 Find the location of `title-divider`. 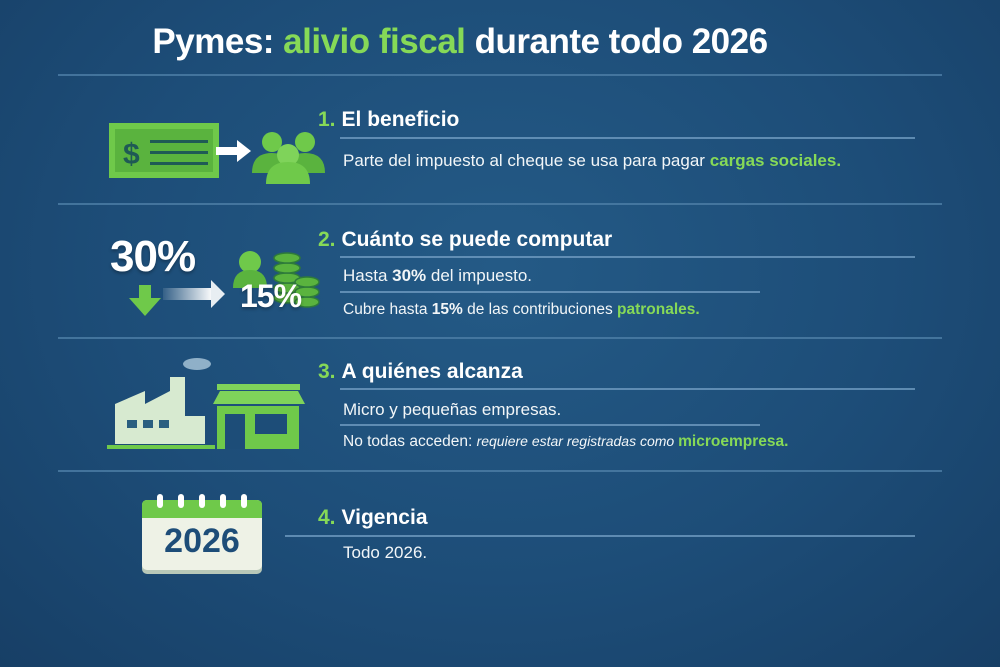

title-divider is located at coordinates (500, 75).